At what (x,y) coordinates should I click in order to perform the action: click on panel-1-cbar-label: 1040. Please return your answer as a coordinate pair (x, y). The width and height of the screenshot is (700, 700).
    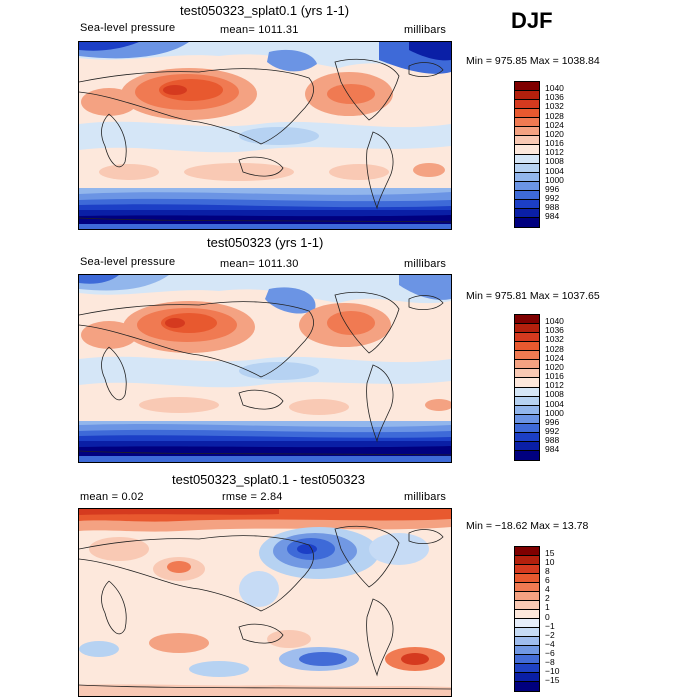
    Looking at the image, I should click on (554, 88).